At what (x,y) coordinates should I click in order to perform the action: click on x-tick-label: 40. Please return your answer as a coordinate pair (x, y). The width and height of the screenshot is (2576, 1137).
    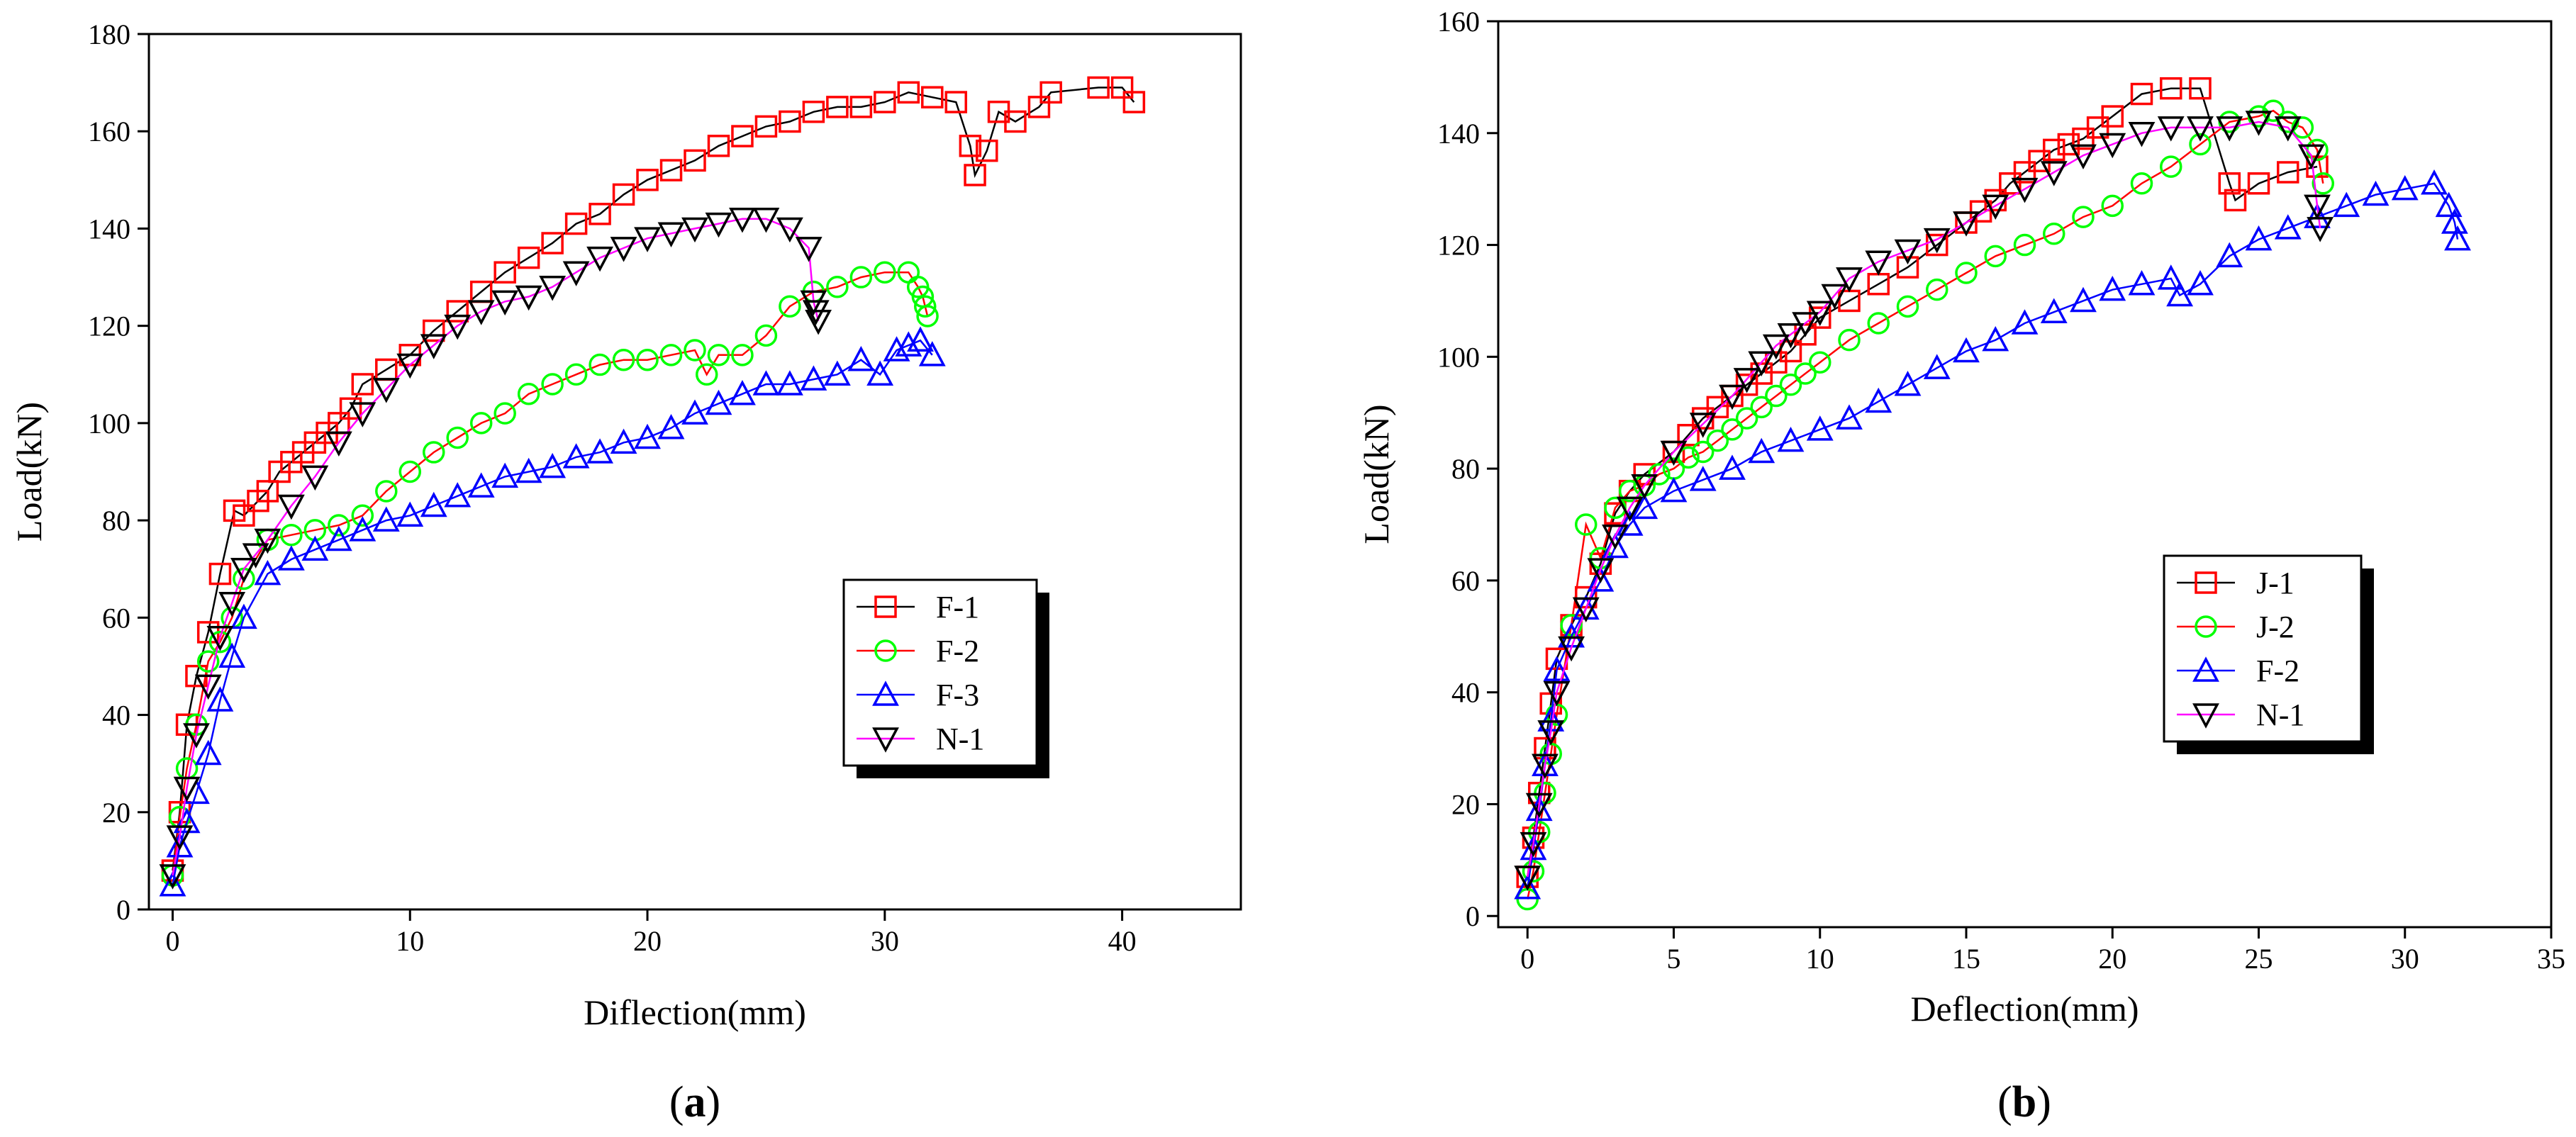
    Looking at the image, I should click on (1122, 941).